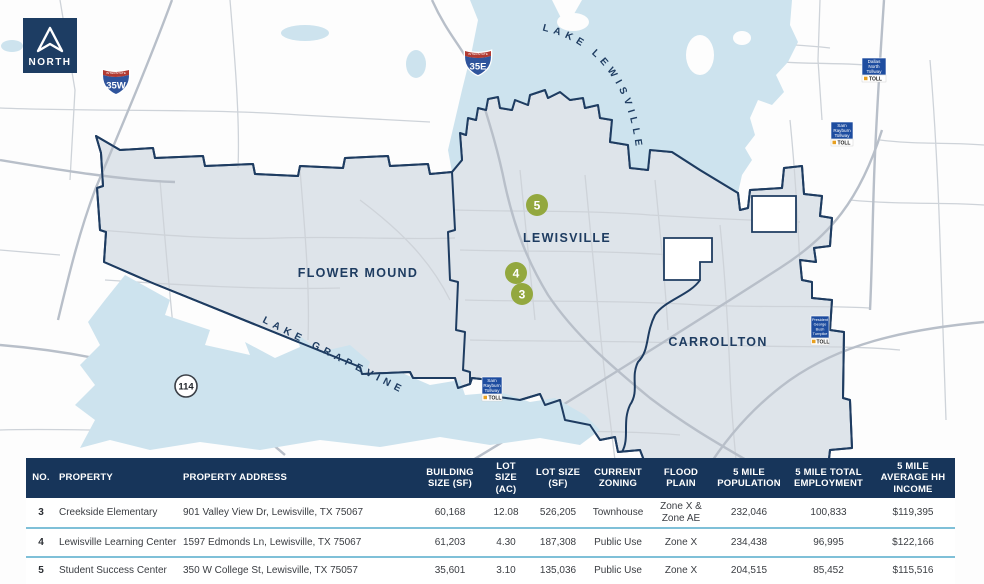 This screenshot has width=984, height=584. What do you see at coordinates (558, 512) in the screenshot?
I see `cell-lot-size-sf: 526,205` at bounding box center [558, 512].